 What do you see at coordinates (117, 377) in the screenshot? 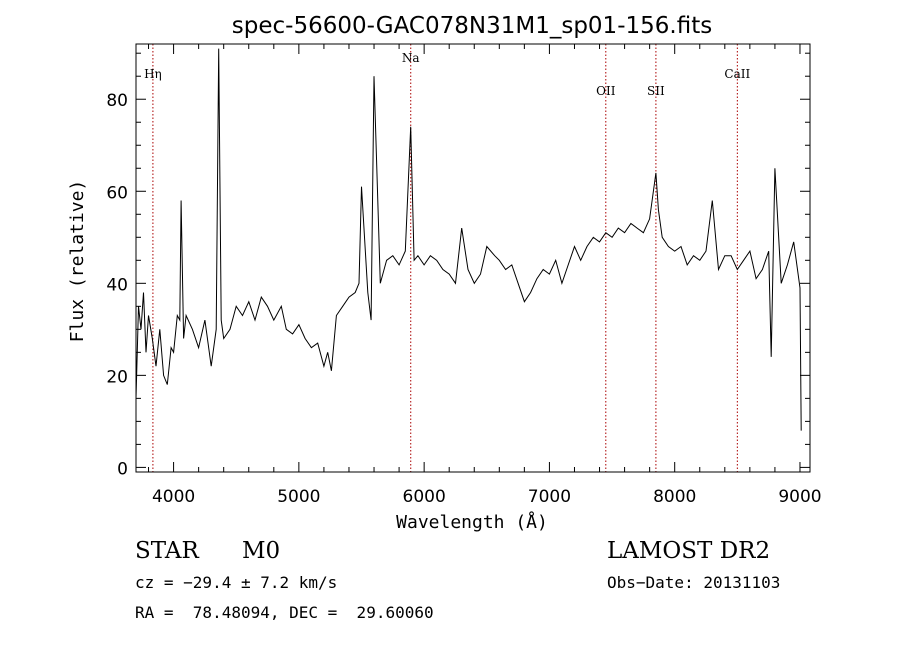
I see `y-tick-label: 20` at bounding box center [117, 377].